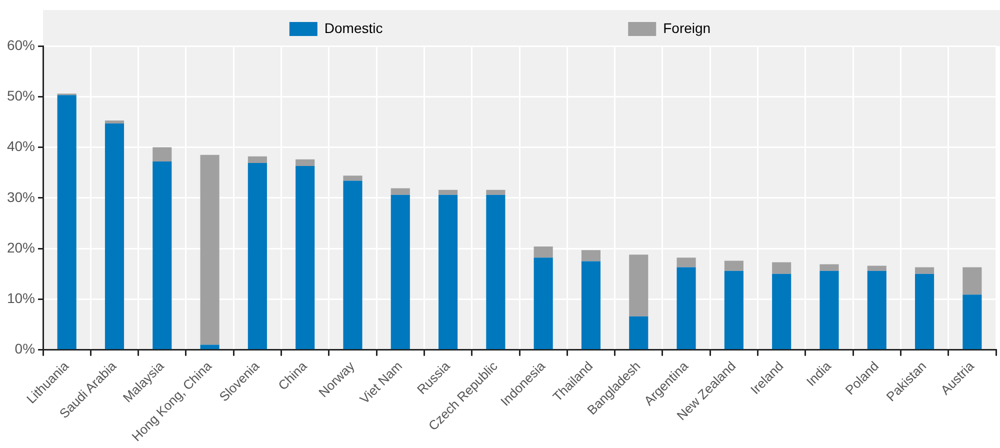  What do you see at coordinates (21, 96) in the screenshot?
I see `y-tick-label: 50%` at bounding box center [21, 96].